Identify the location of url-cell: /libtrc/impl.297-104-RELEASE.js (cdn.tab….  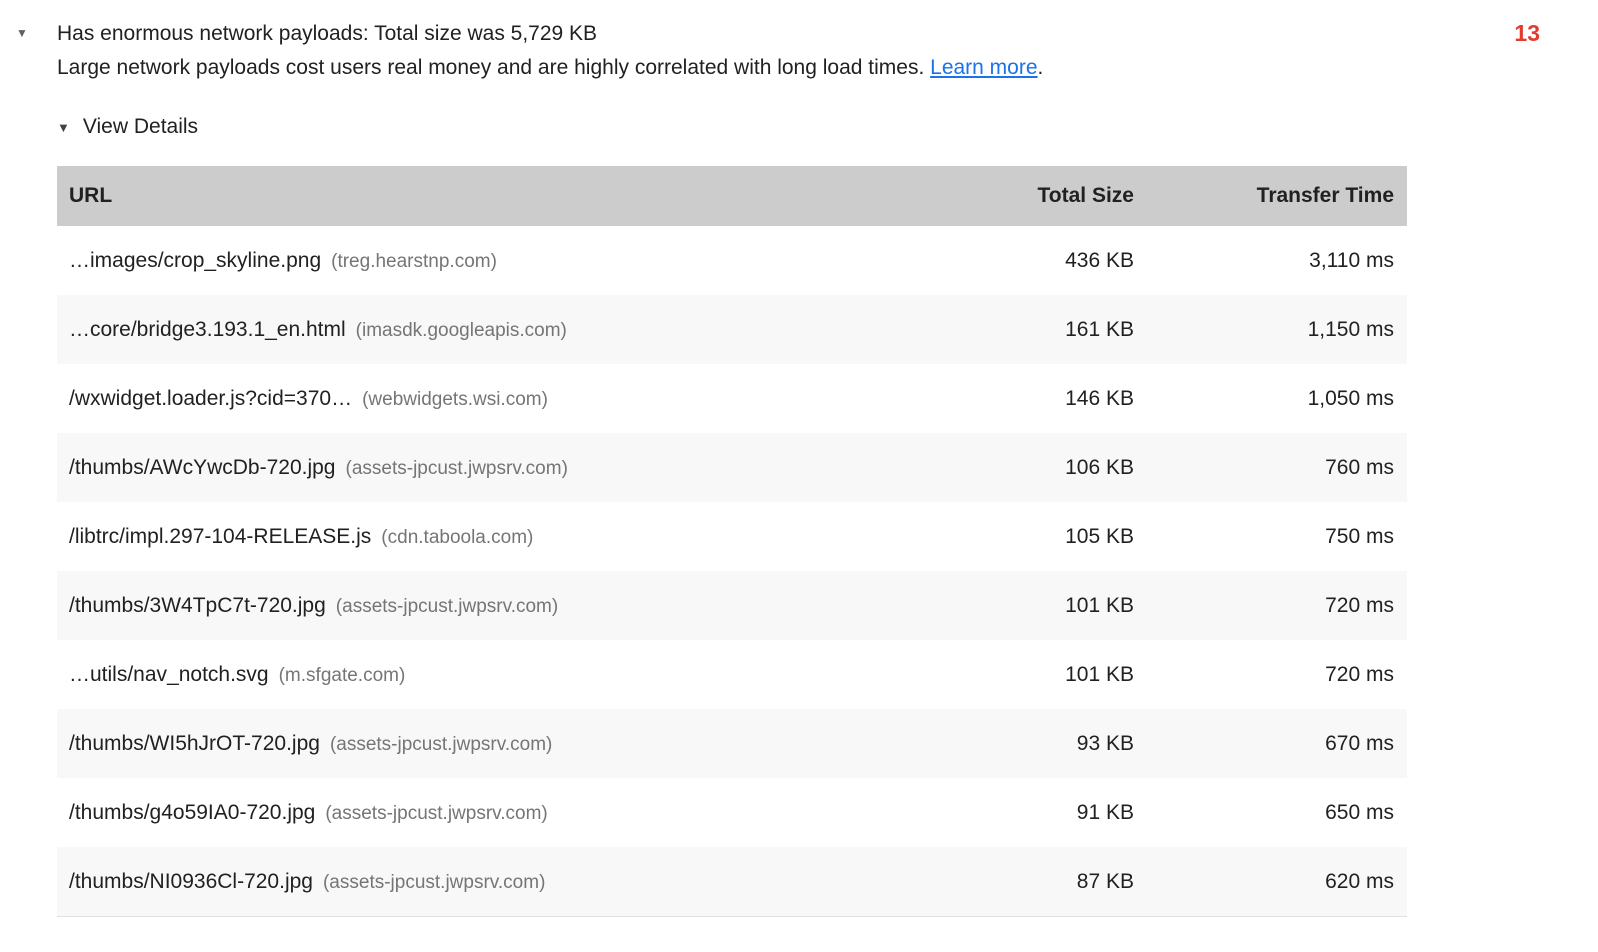
(502, 537).